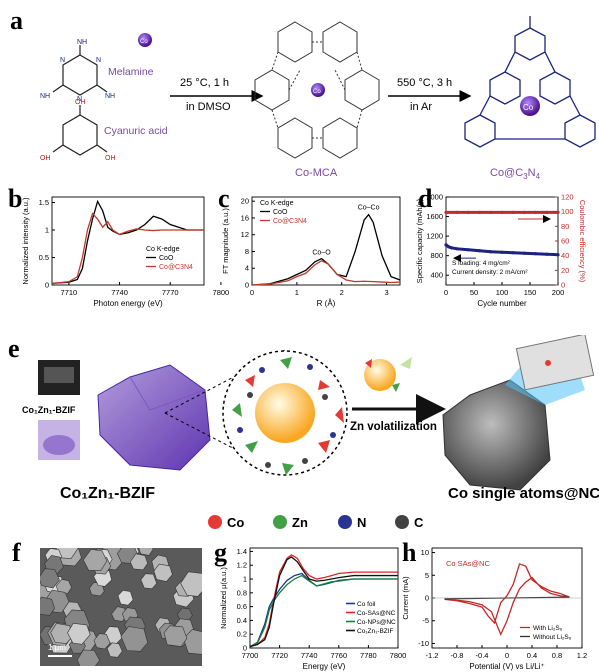 The width and height of the screenshot is (599, 672). Describe the element at coordinates (242, 565) in the screenshot. I see `y-tick-label-g: 1.2` at that location.